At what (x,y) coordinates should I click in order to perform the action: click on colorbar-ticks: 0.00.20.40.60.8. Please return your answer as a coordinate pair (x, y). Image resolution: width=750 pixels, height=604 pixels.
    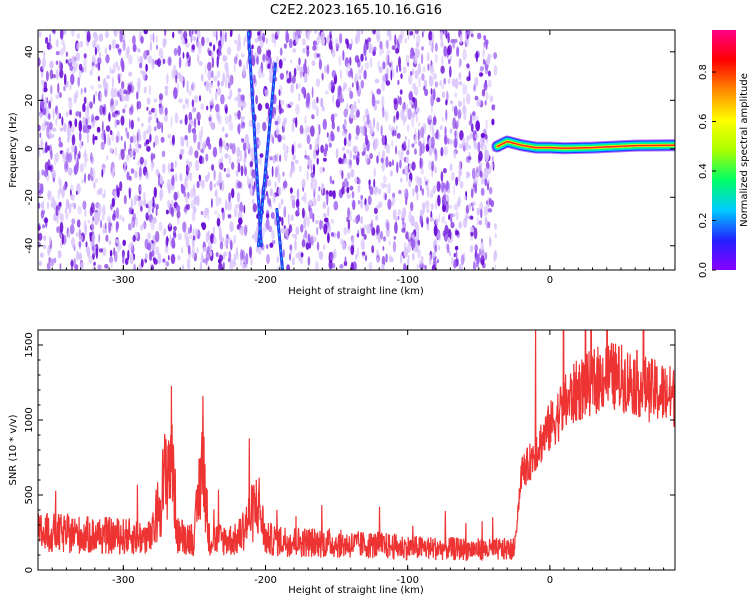
    Looking at the image, I should click on (707, 171).